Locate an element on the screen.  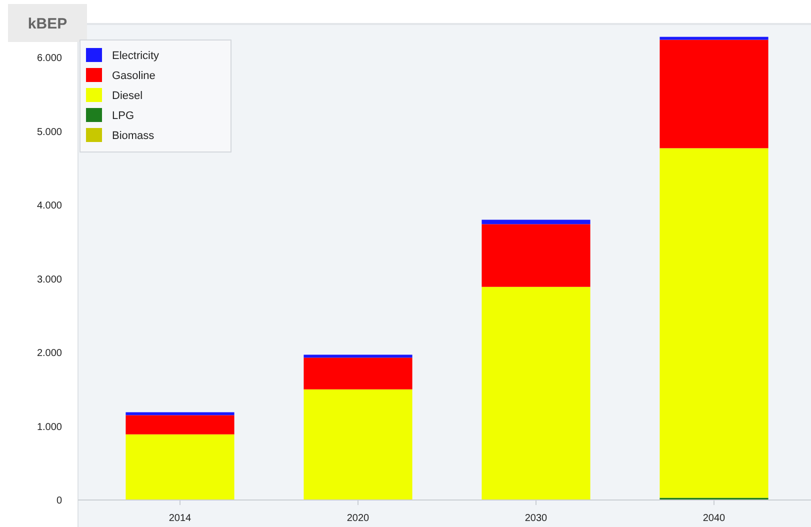
legend-label: Biomass is located at coordinates (133, 136).